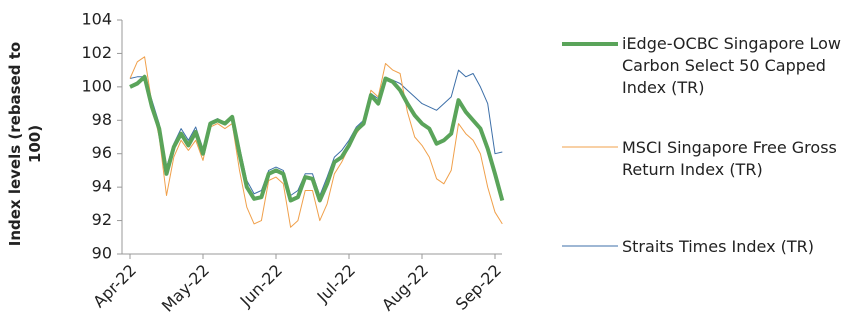 Image resolution: width=849 pixels, height=336 pixels. I want to click on y-tick-label: 94, so click(102, 186).